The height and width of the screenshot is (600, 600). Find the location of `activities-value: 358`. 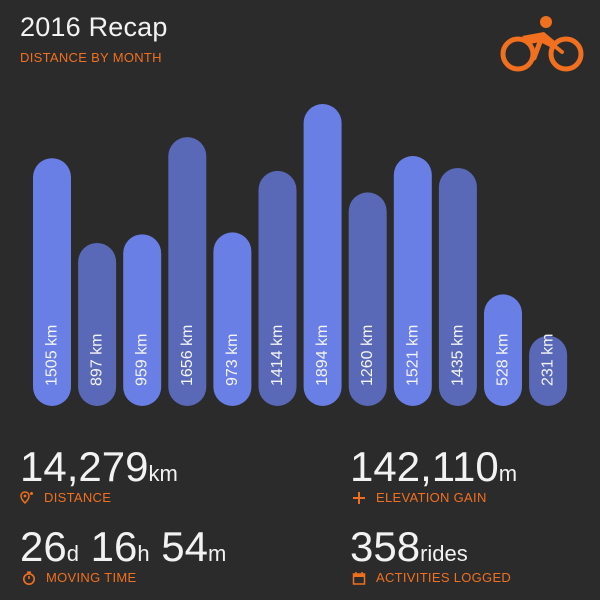

activities-value: 358 is located at coordinates (385, 546).